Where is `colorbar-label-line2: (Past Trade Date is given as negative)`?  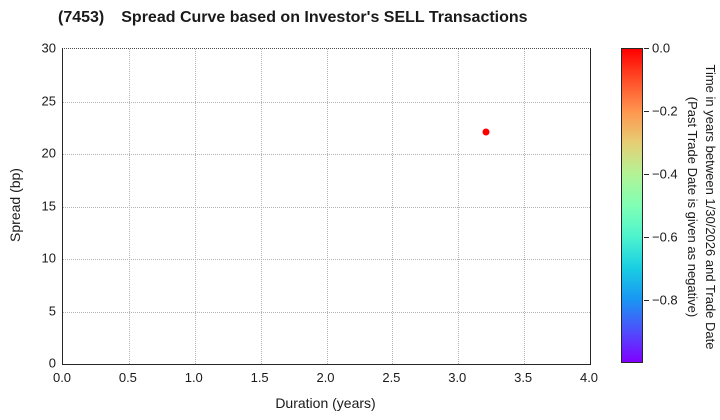 colorbar-label-line2: (Past Trade Date is given as negative) is located at coordinates (692, 207).